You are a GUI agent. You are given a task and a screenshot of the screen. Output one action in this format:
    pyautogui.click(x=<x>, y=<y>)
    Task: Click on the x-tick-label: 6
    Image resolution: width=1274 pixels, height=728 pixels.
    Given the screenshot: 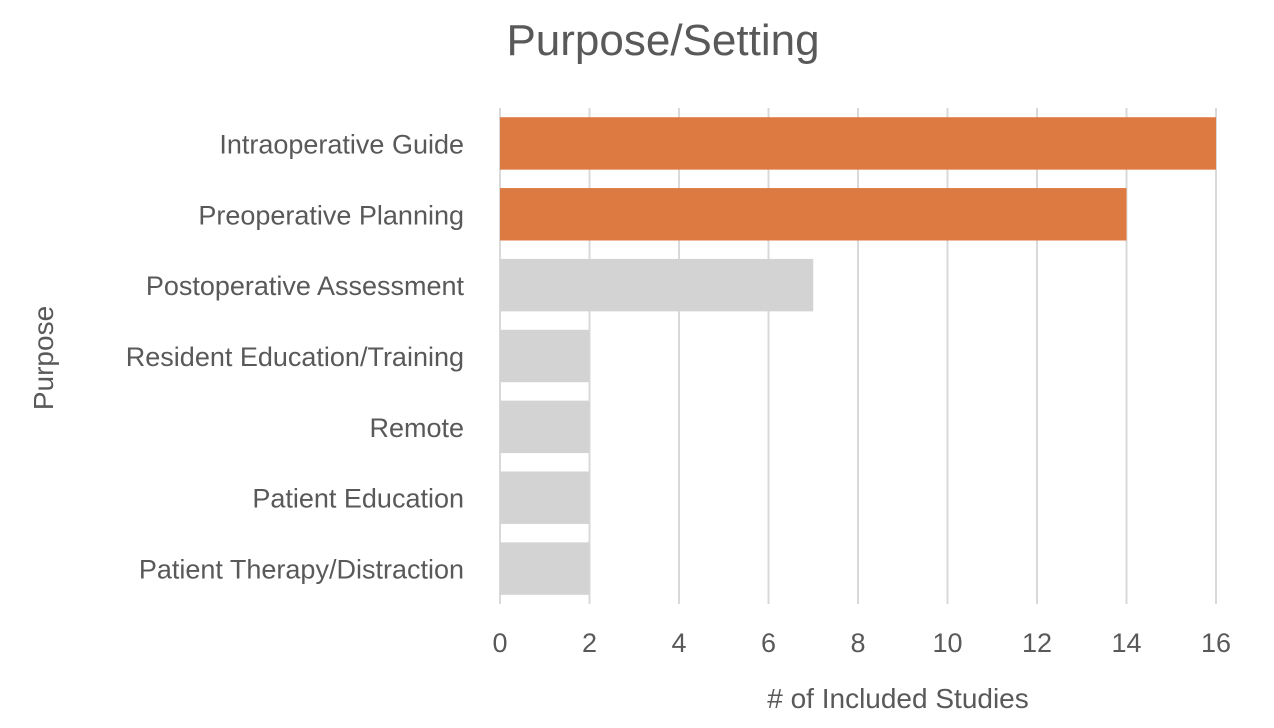 What is the action you would take?
    pyautogui.click(x=768, y=643)
    